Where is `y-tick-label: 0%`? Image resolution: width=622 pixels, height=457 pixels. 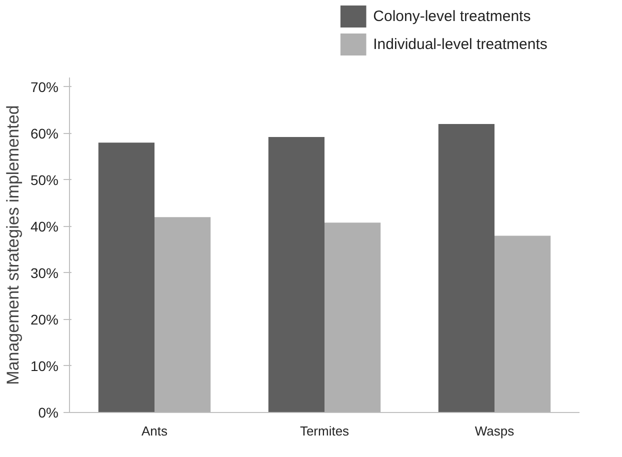
y-tick-label: 0% is located at coordinates (48, 412).